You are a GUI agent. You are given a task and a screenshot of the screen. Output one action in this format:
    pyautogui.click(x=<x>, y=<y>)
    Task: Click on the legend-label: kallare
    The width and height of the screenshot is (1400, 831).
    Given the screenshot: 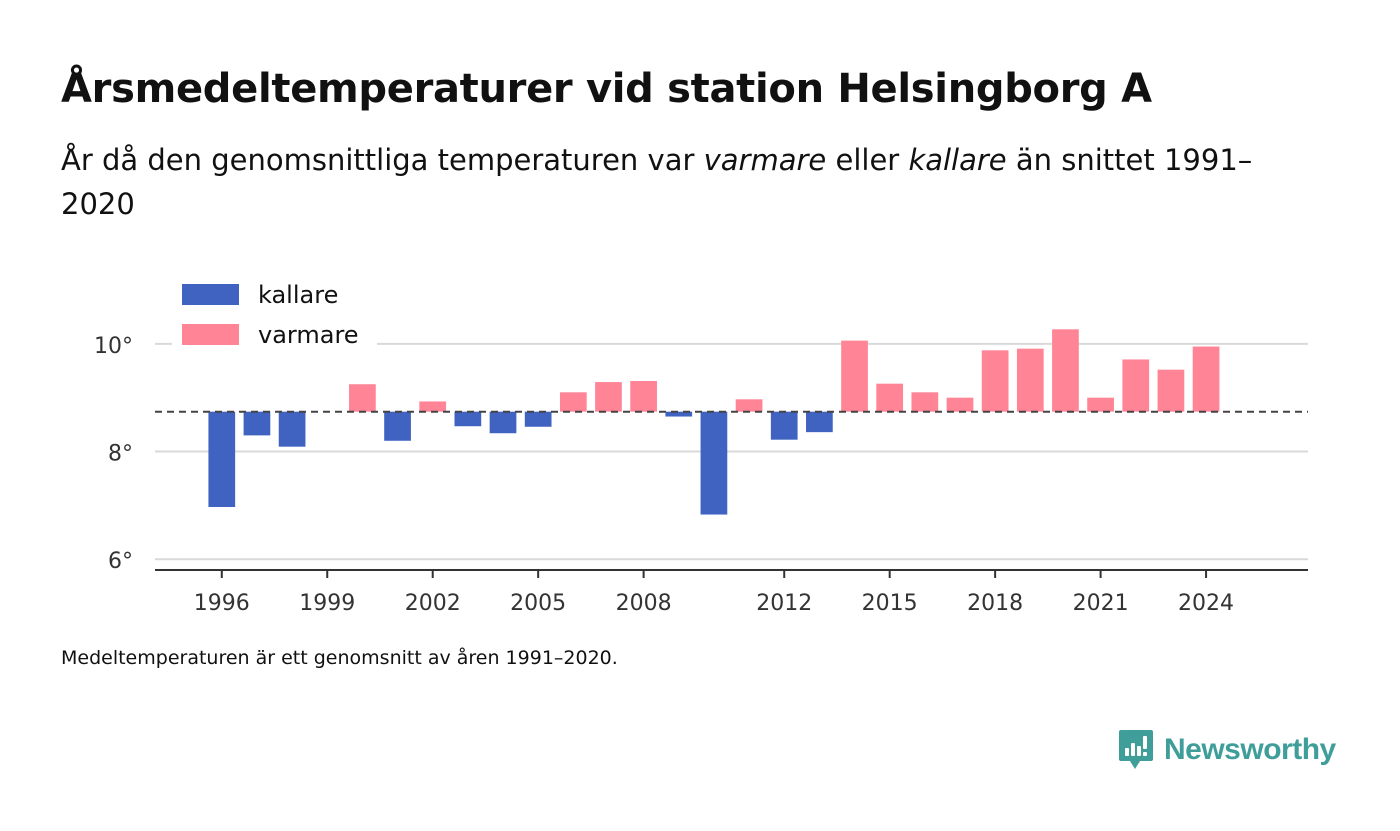 What is the action you would take?
    pyautogui.click(x=298, y=295)
    